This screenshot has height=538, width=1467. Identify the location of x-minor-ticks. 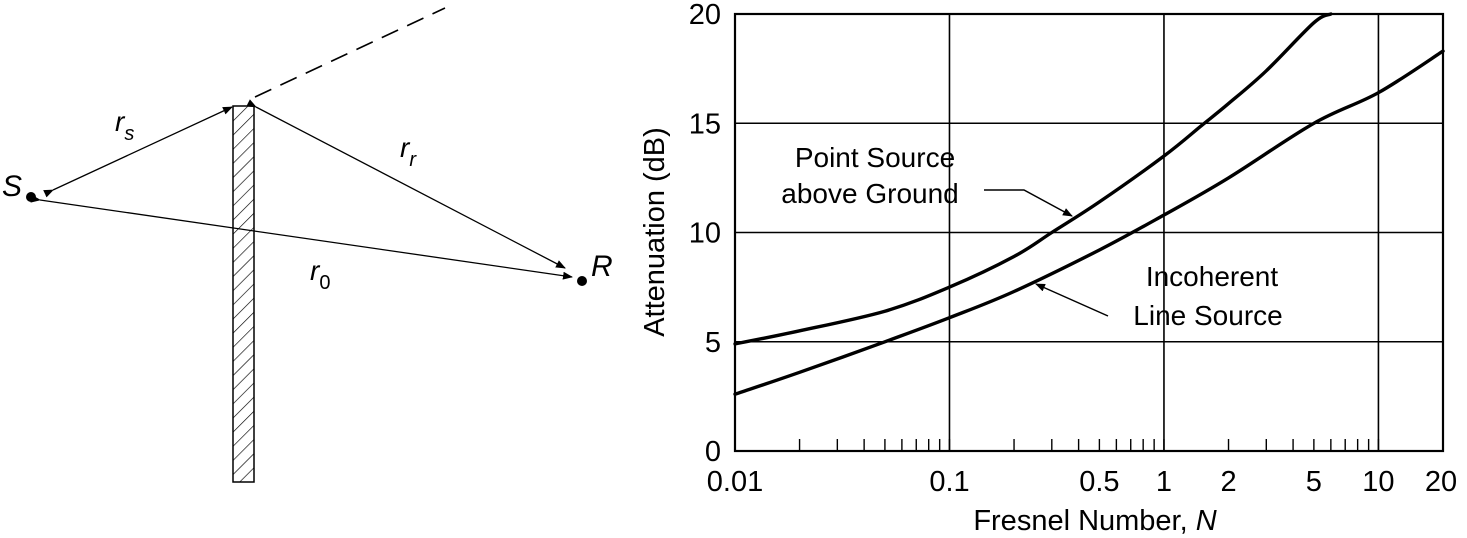
(1089, 445).